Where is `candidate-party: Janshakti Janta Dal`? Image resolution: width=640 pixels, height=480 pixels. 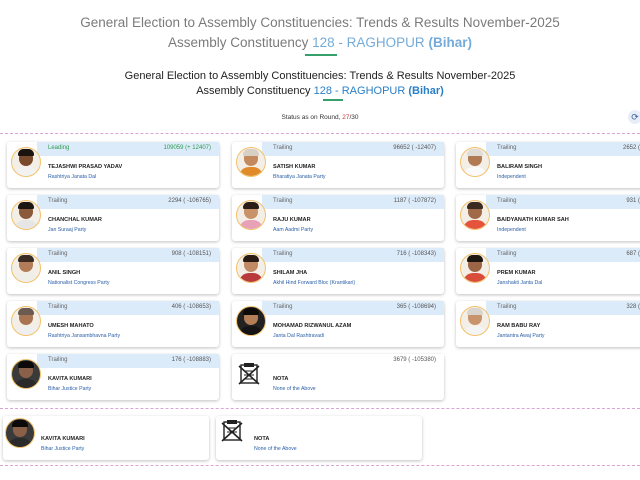 candidate-party: Janshakti Janta Dal is located at coordinates (520, 283).